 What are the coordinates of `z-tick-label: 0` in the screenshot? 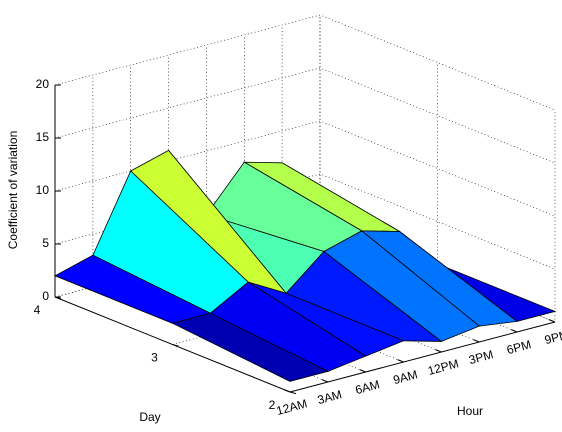 It's located at (45, 296).